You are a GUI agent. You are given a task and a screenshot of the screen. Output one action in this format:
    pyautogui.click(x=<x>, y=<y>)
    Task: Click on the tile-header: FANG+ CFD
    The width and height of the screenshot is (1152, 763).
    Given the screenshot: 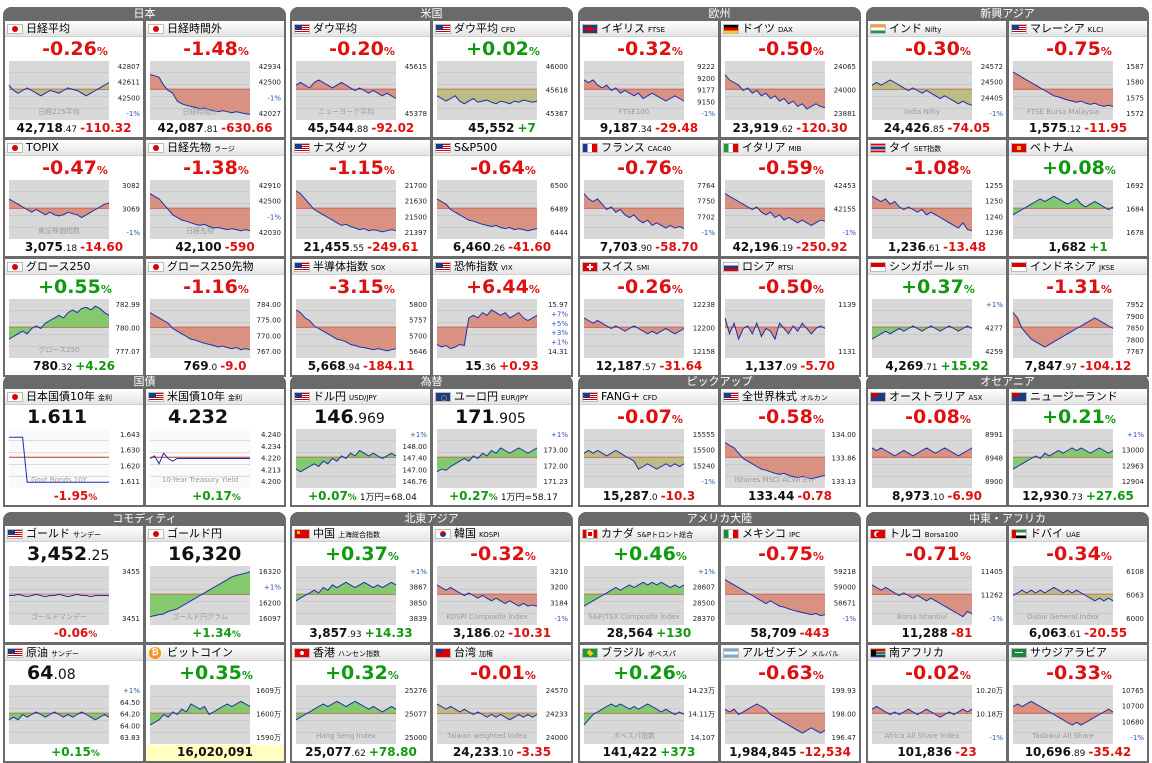 What is the action you would take?
    pyautogui.click(x=649, y=397)
    